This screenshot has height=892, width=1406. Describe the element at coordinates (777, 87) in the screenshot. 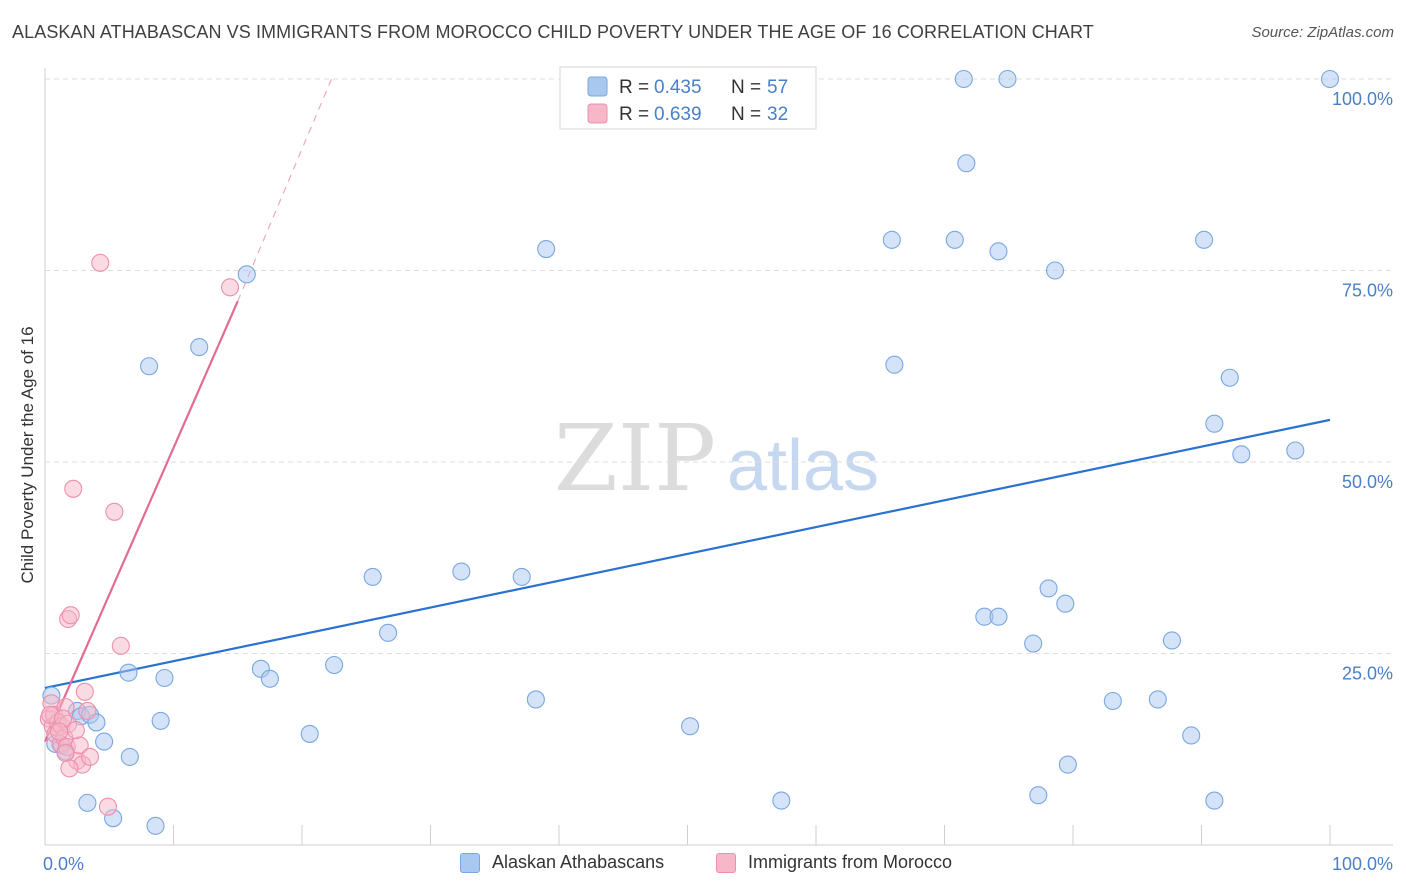

I see `legend-n-value-1: 57` at that location.